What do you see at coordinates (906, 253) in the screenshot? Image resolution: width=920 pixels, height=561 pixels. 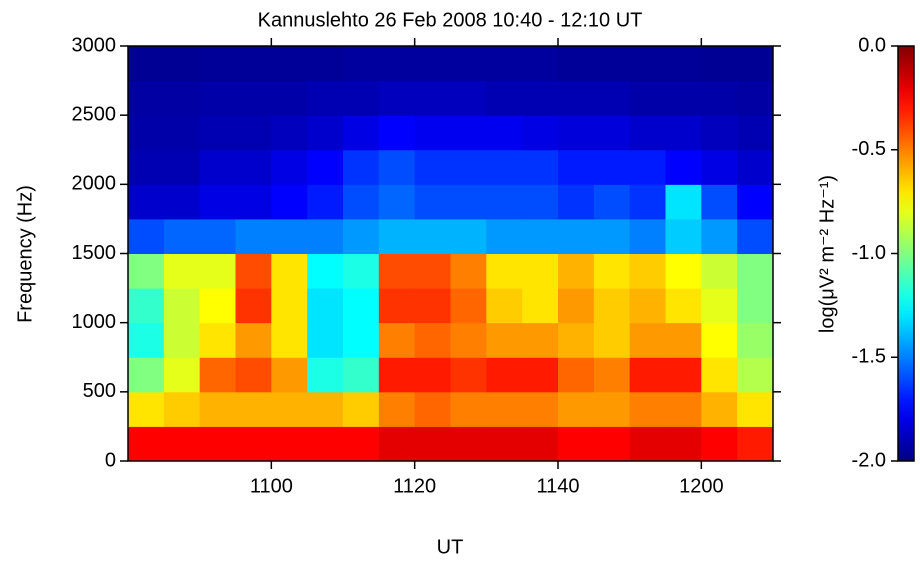 I see `colorbar` at bounding box center [906, 253].